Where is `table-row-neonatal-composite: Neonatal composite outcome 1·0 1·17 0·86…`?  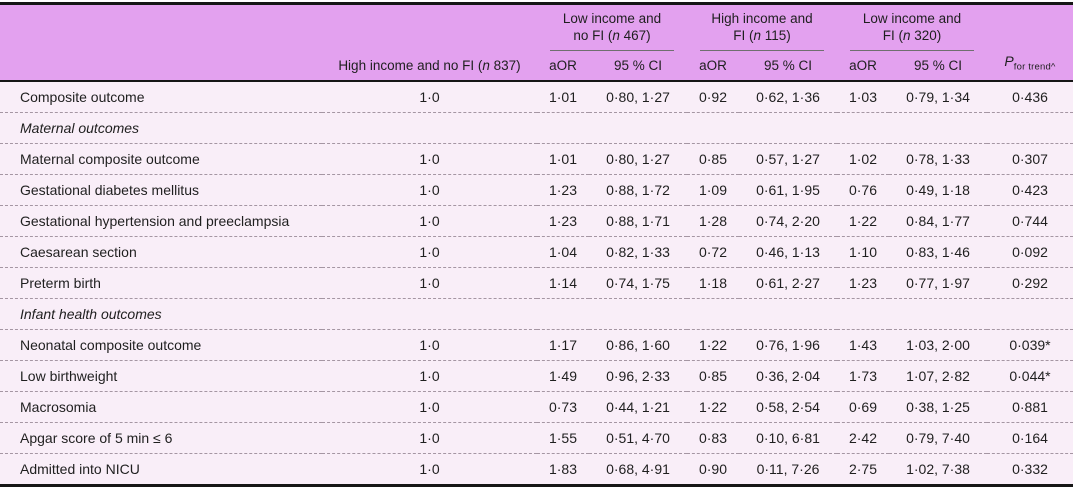 table-row-neonatal-composite: Neonatal composite outcome 1·0 1·17 0·86… is located at coordinates (536, 344).